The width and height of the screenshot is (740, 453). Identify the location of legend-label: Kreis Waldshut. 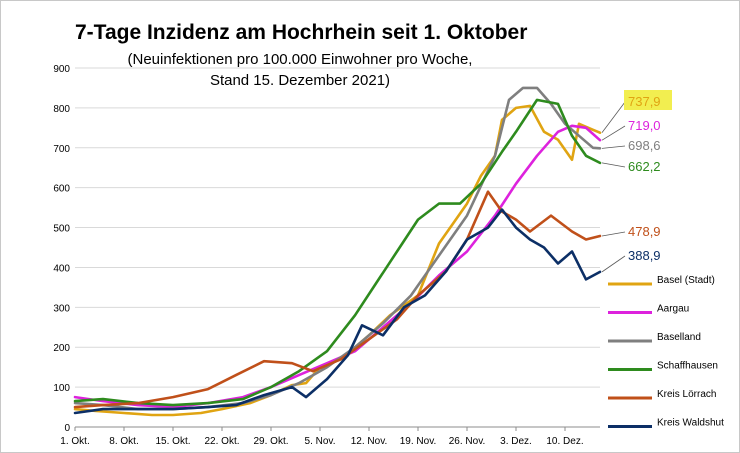
(690, 423).